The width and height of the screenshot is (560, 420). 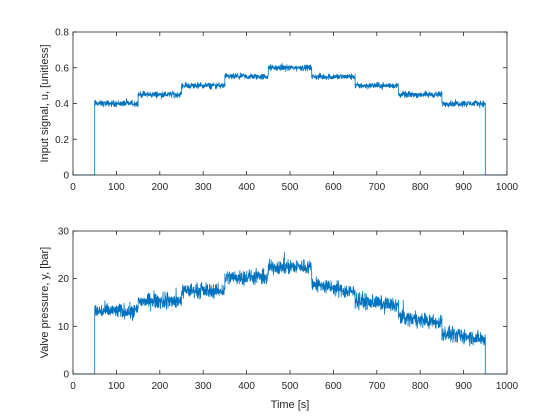 I want to click on valve-pressure-x-tick-label: 0, so click(x=73, y=386).